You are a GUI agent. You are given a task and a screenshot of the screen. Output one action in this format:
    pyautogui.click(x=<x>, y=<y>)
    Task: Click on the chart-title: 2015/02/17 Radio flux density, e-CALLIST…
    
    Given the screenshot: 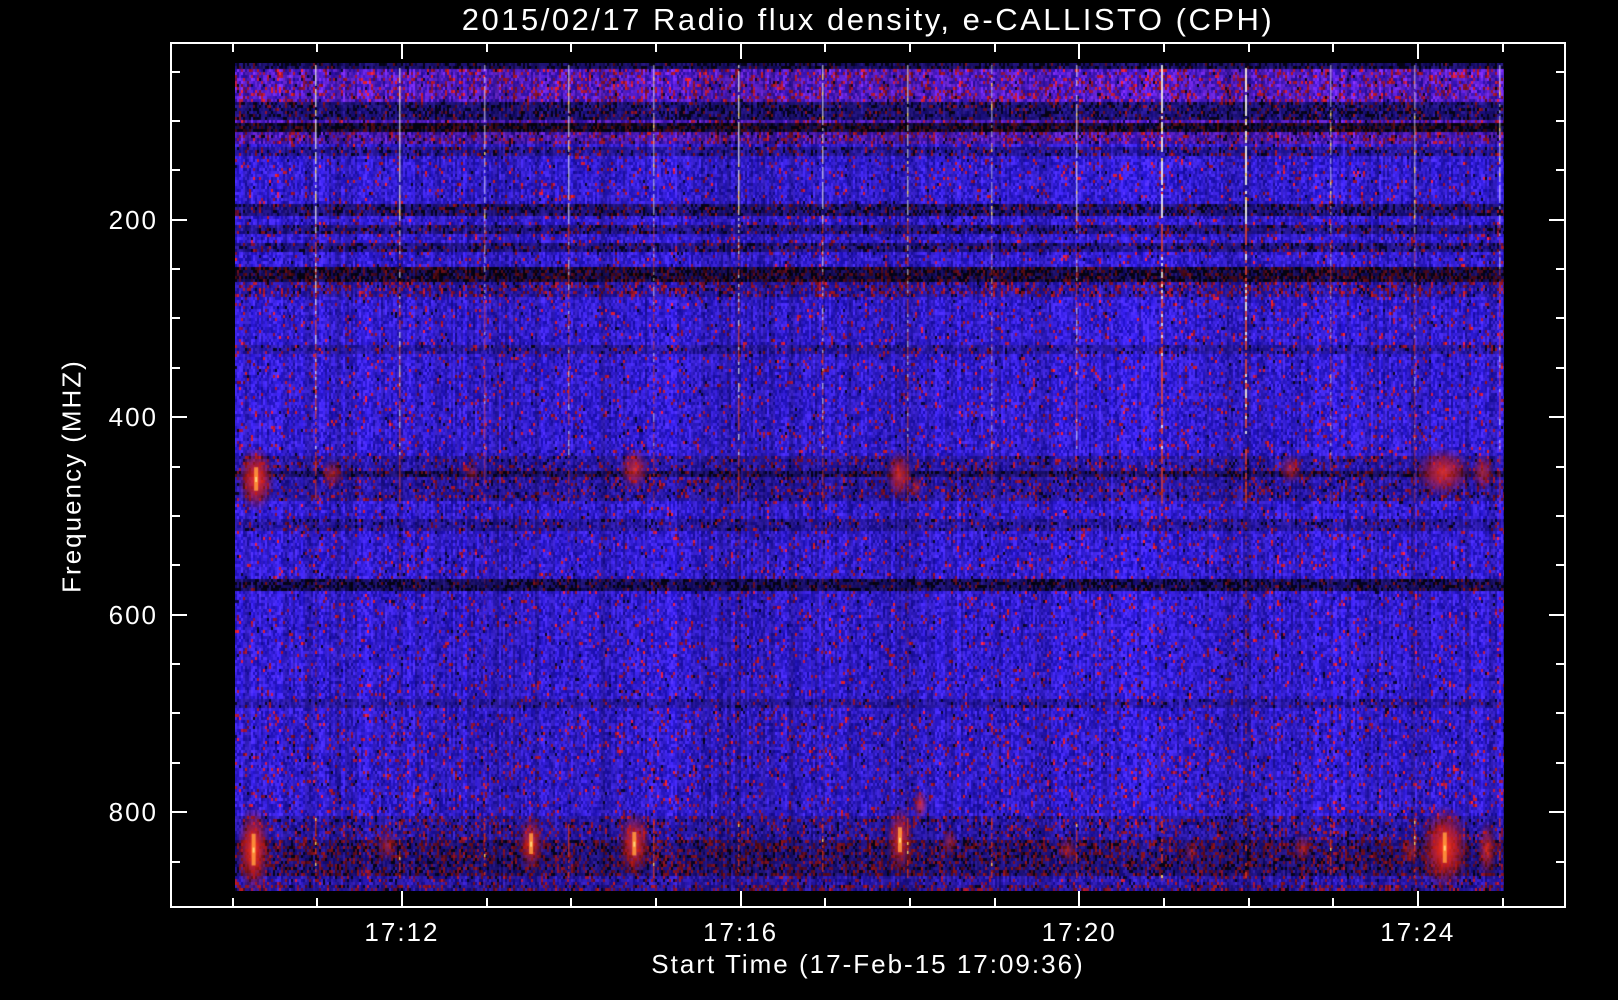 What is the action you would take?
    pyautogui.click(x=868, y=19)
    